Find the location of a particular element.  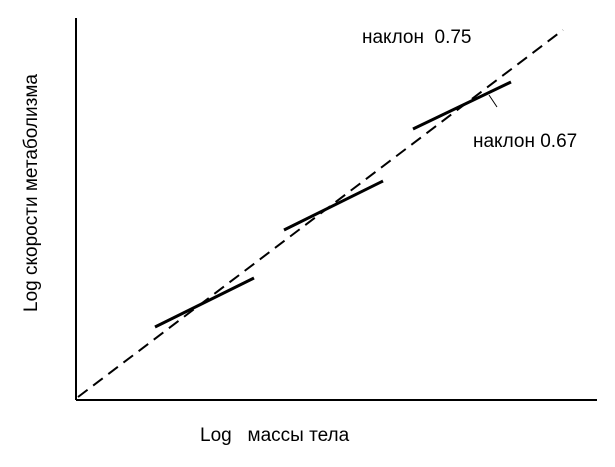

y-axis-label: Log скорости метаболизма is located at coordinates (31, 193).